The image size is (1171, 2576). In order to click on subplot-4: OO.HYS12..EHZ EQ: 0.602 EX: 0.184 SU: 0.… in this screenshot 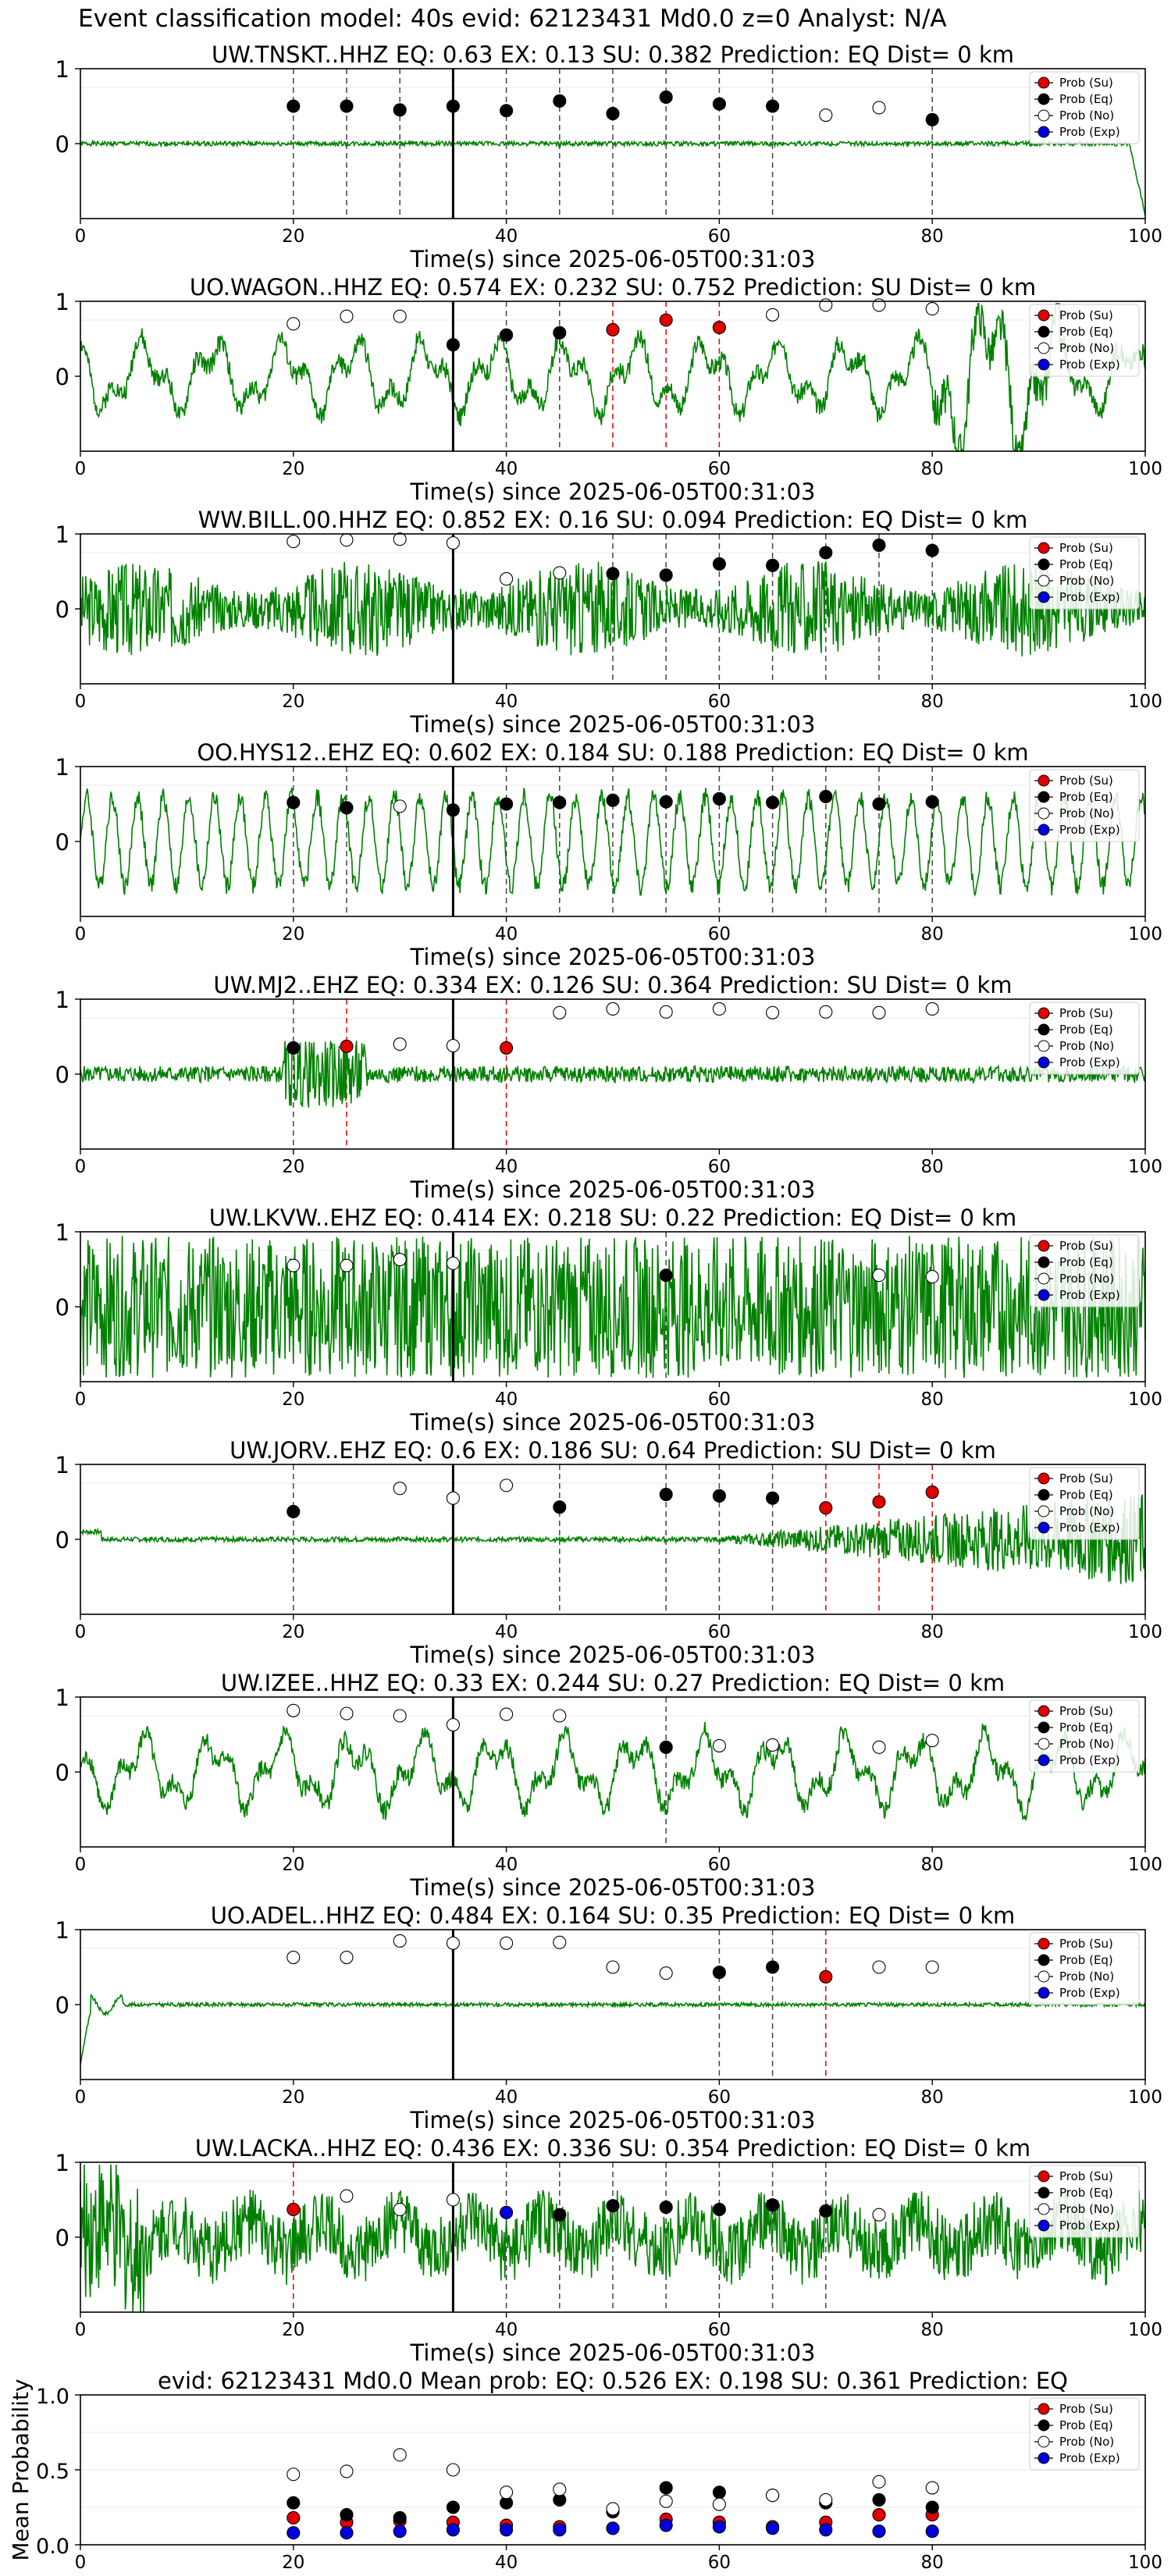, I will do `click(608, 854)`.